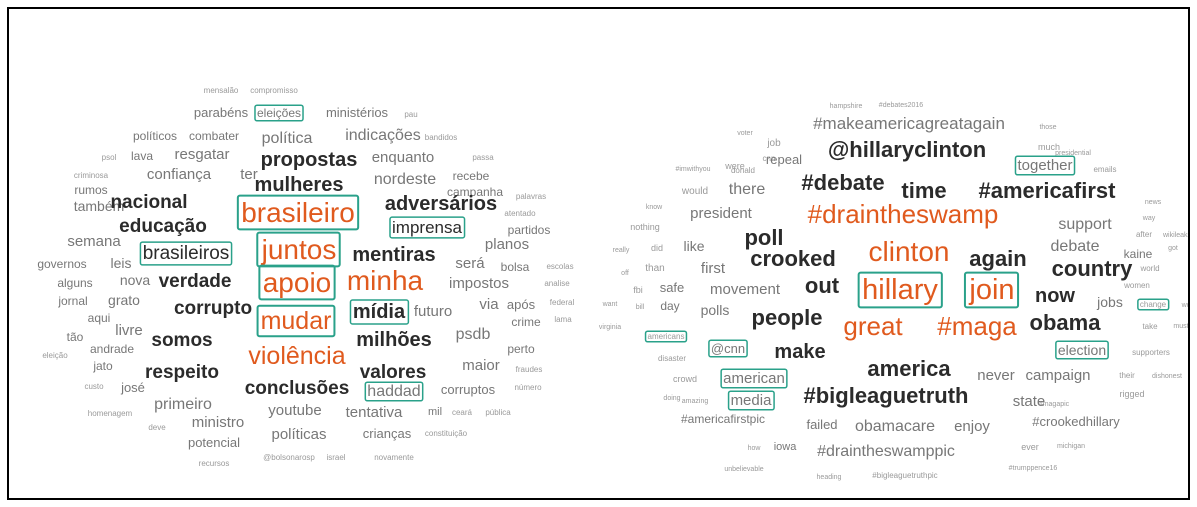  What do you see at coordinates (1045, 165) in the screenshot?
I see `highlight-box-together` at bounding box center [1045, 165].